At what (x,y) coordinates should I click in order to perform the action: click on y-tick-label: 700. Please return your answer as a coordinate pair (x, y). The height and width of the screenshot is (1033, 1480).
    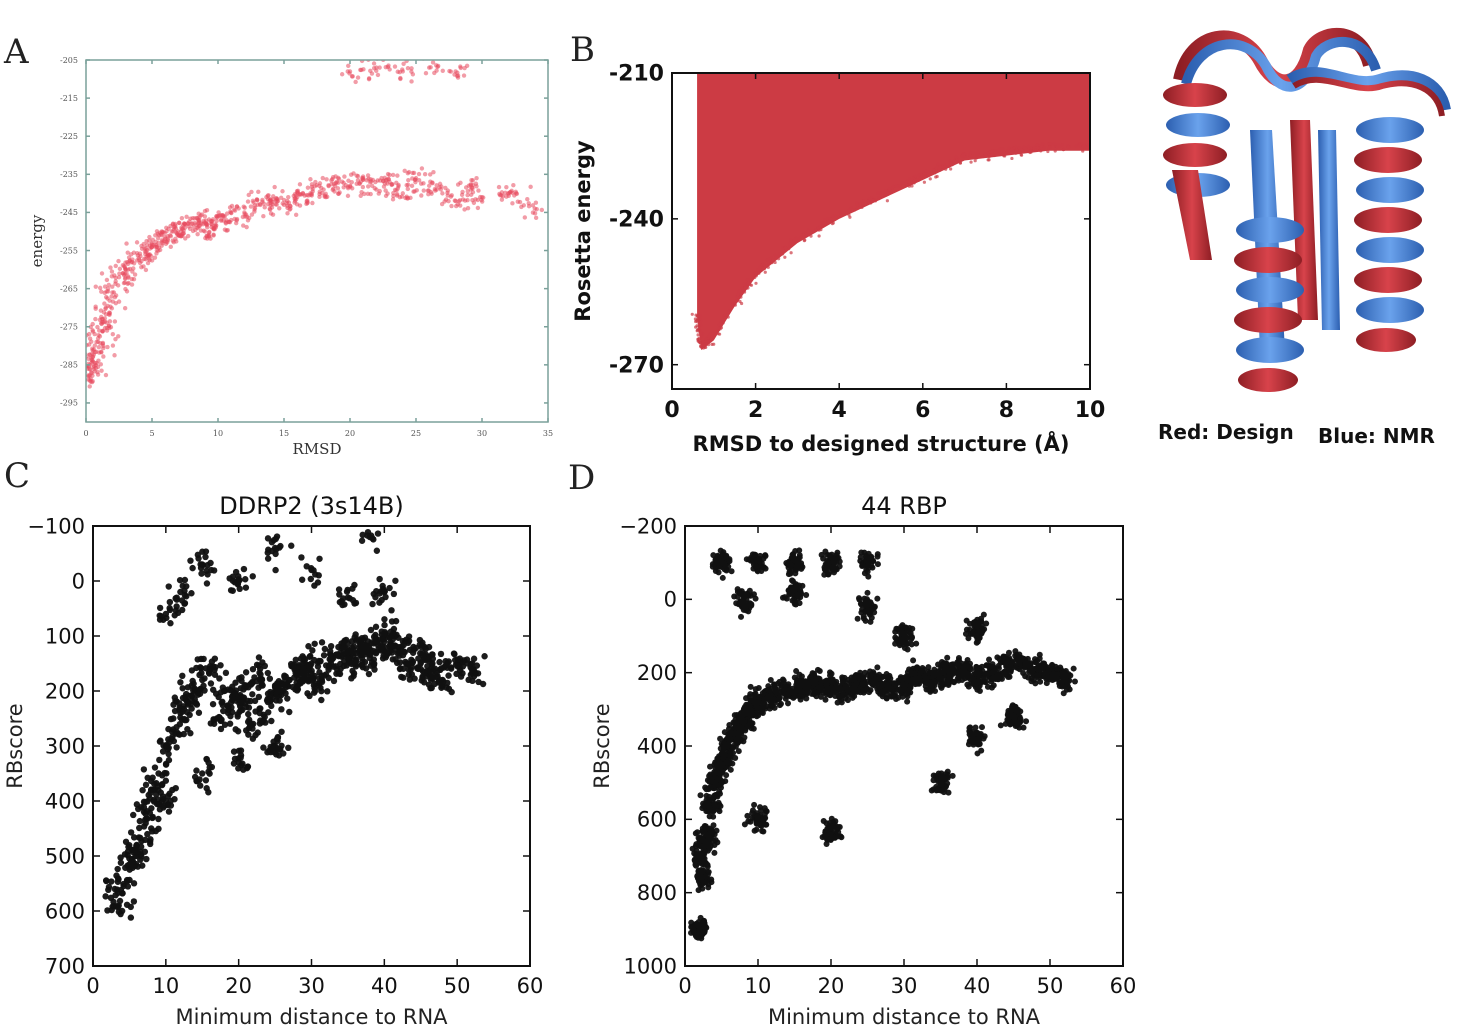
    Looking at the image, I should click on (65, 966).